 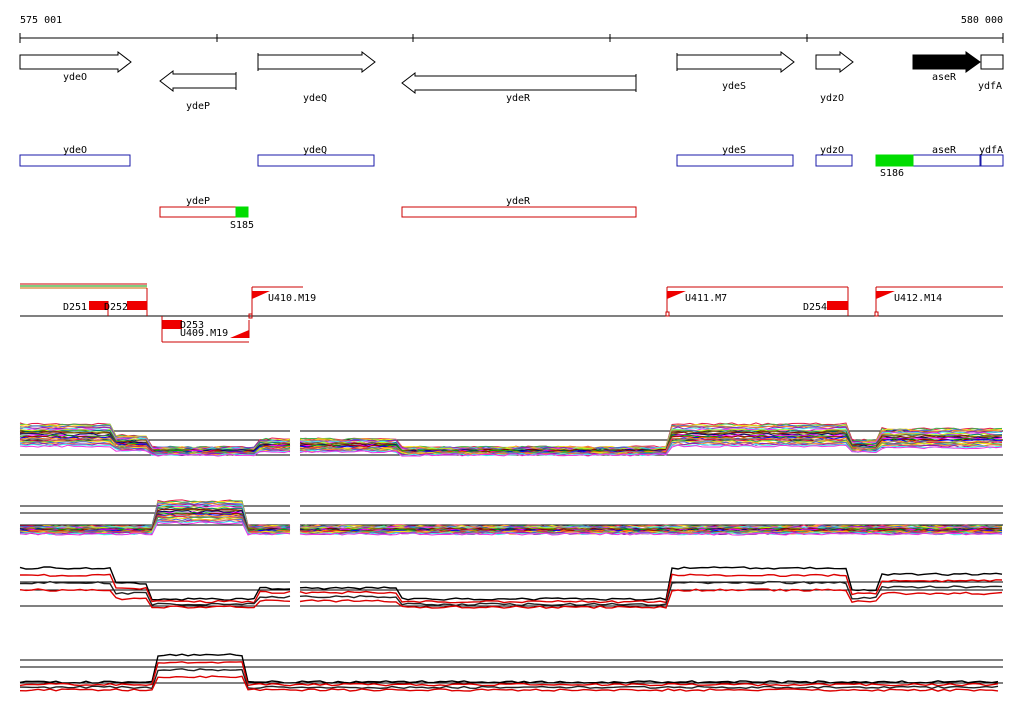 I want to click on gene-arrow-track: ydeO ydeP ydeQ ydeR ydeS ydzO aseR, so click(x=511, y=81).